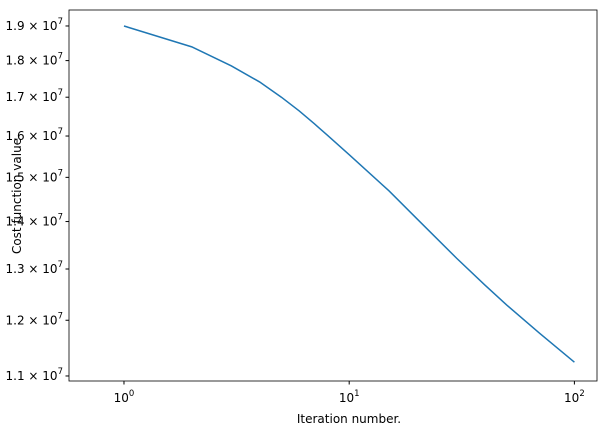  What do you see at coordinates (574, 397) in the screenshot?
I see `x-tick-label: 10²` at bounding box center [574, 397].